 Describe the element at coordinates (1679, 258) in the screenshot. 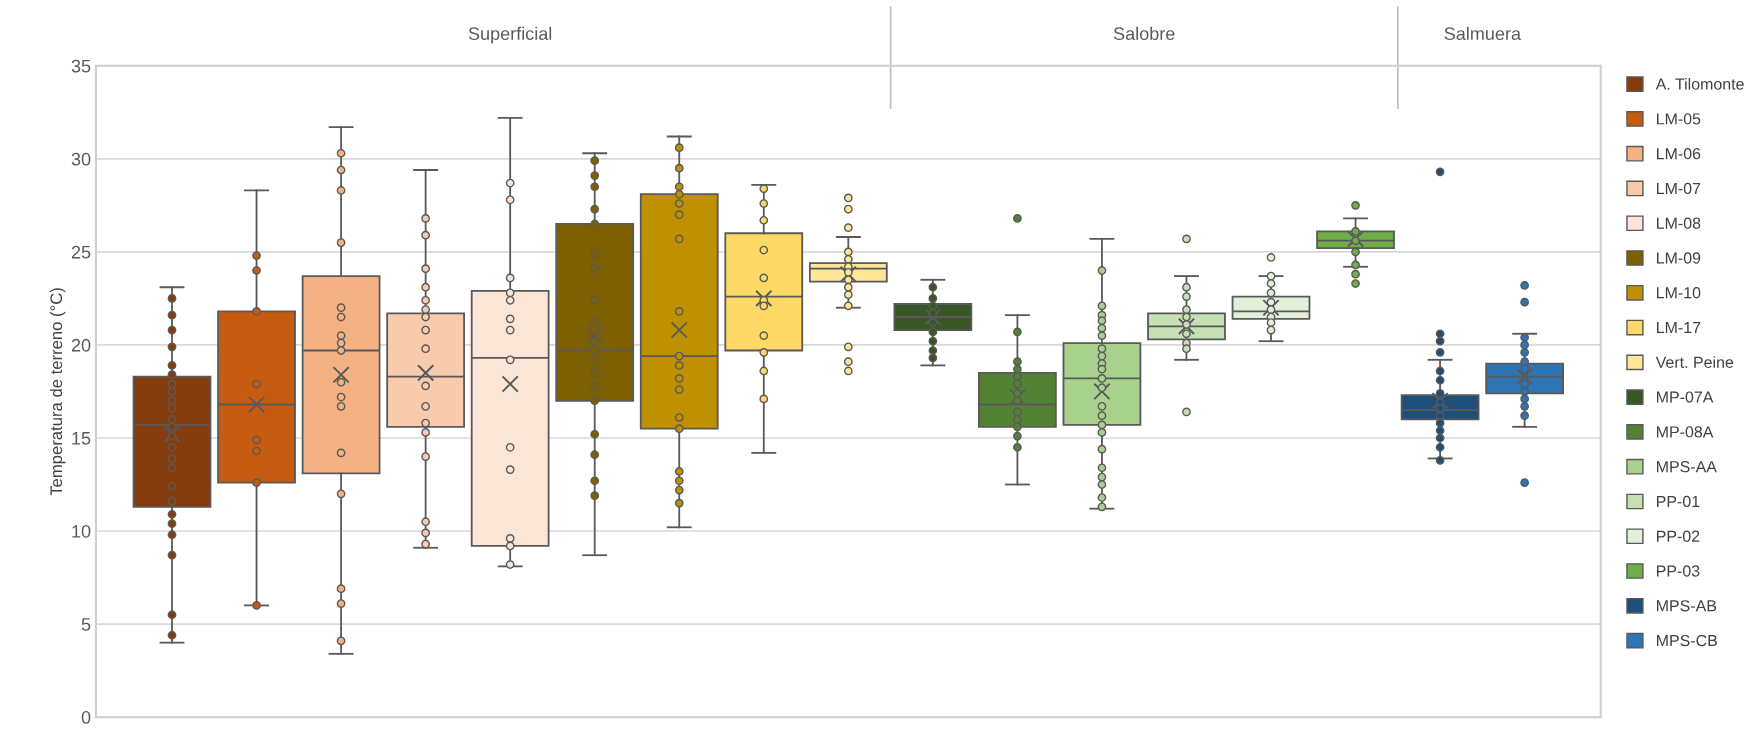

I see `legend-label: LM-09` at that location.